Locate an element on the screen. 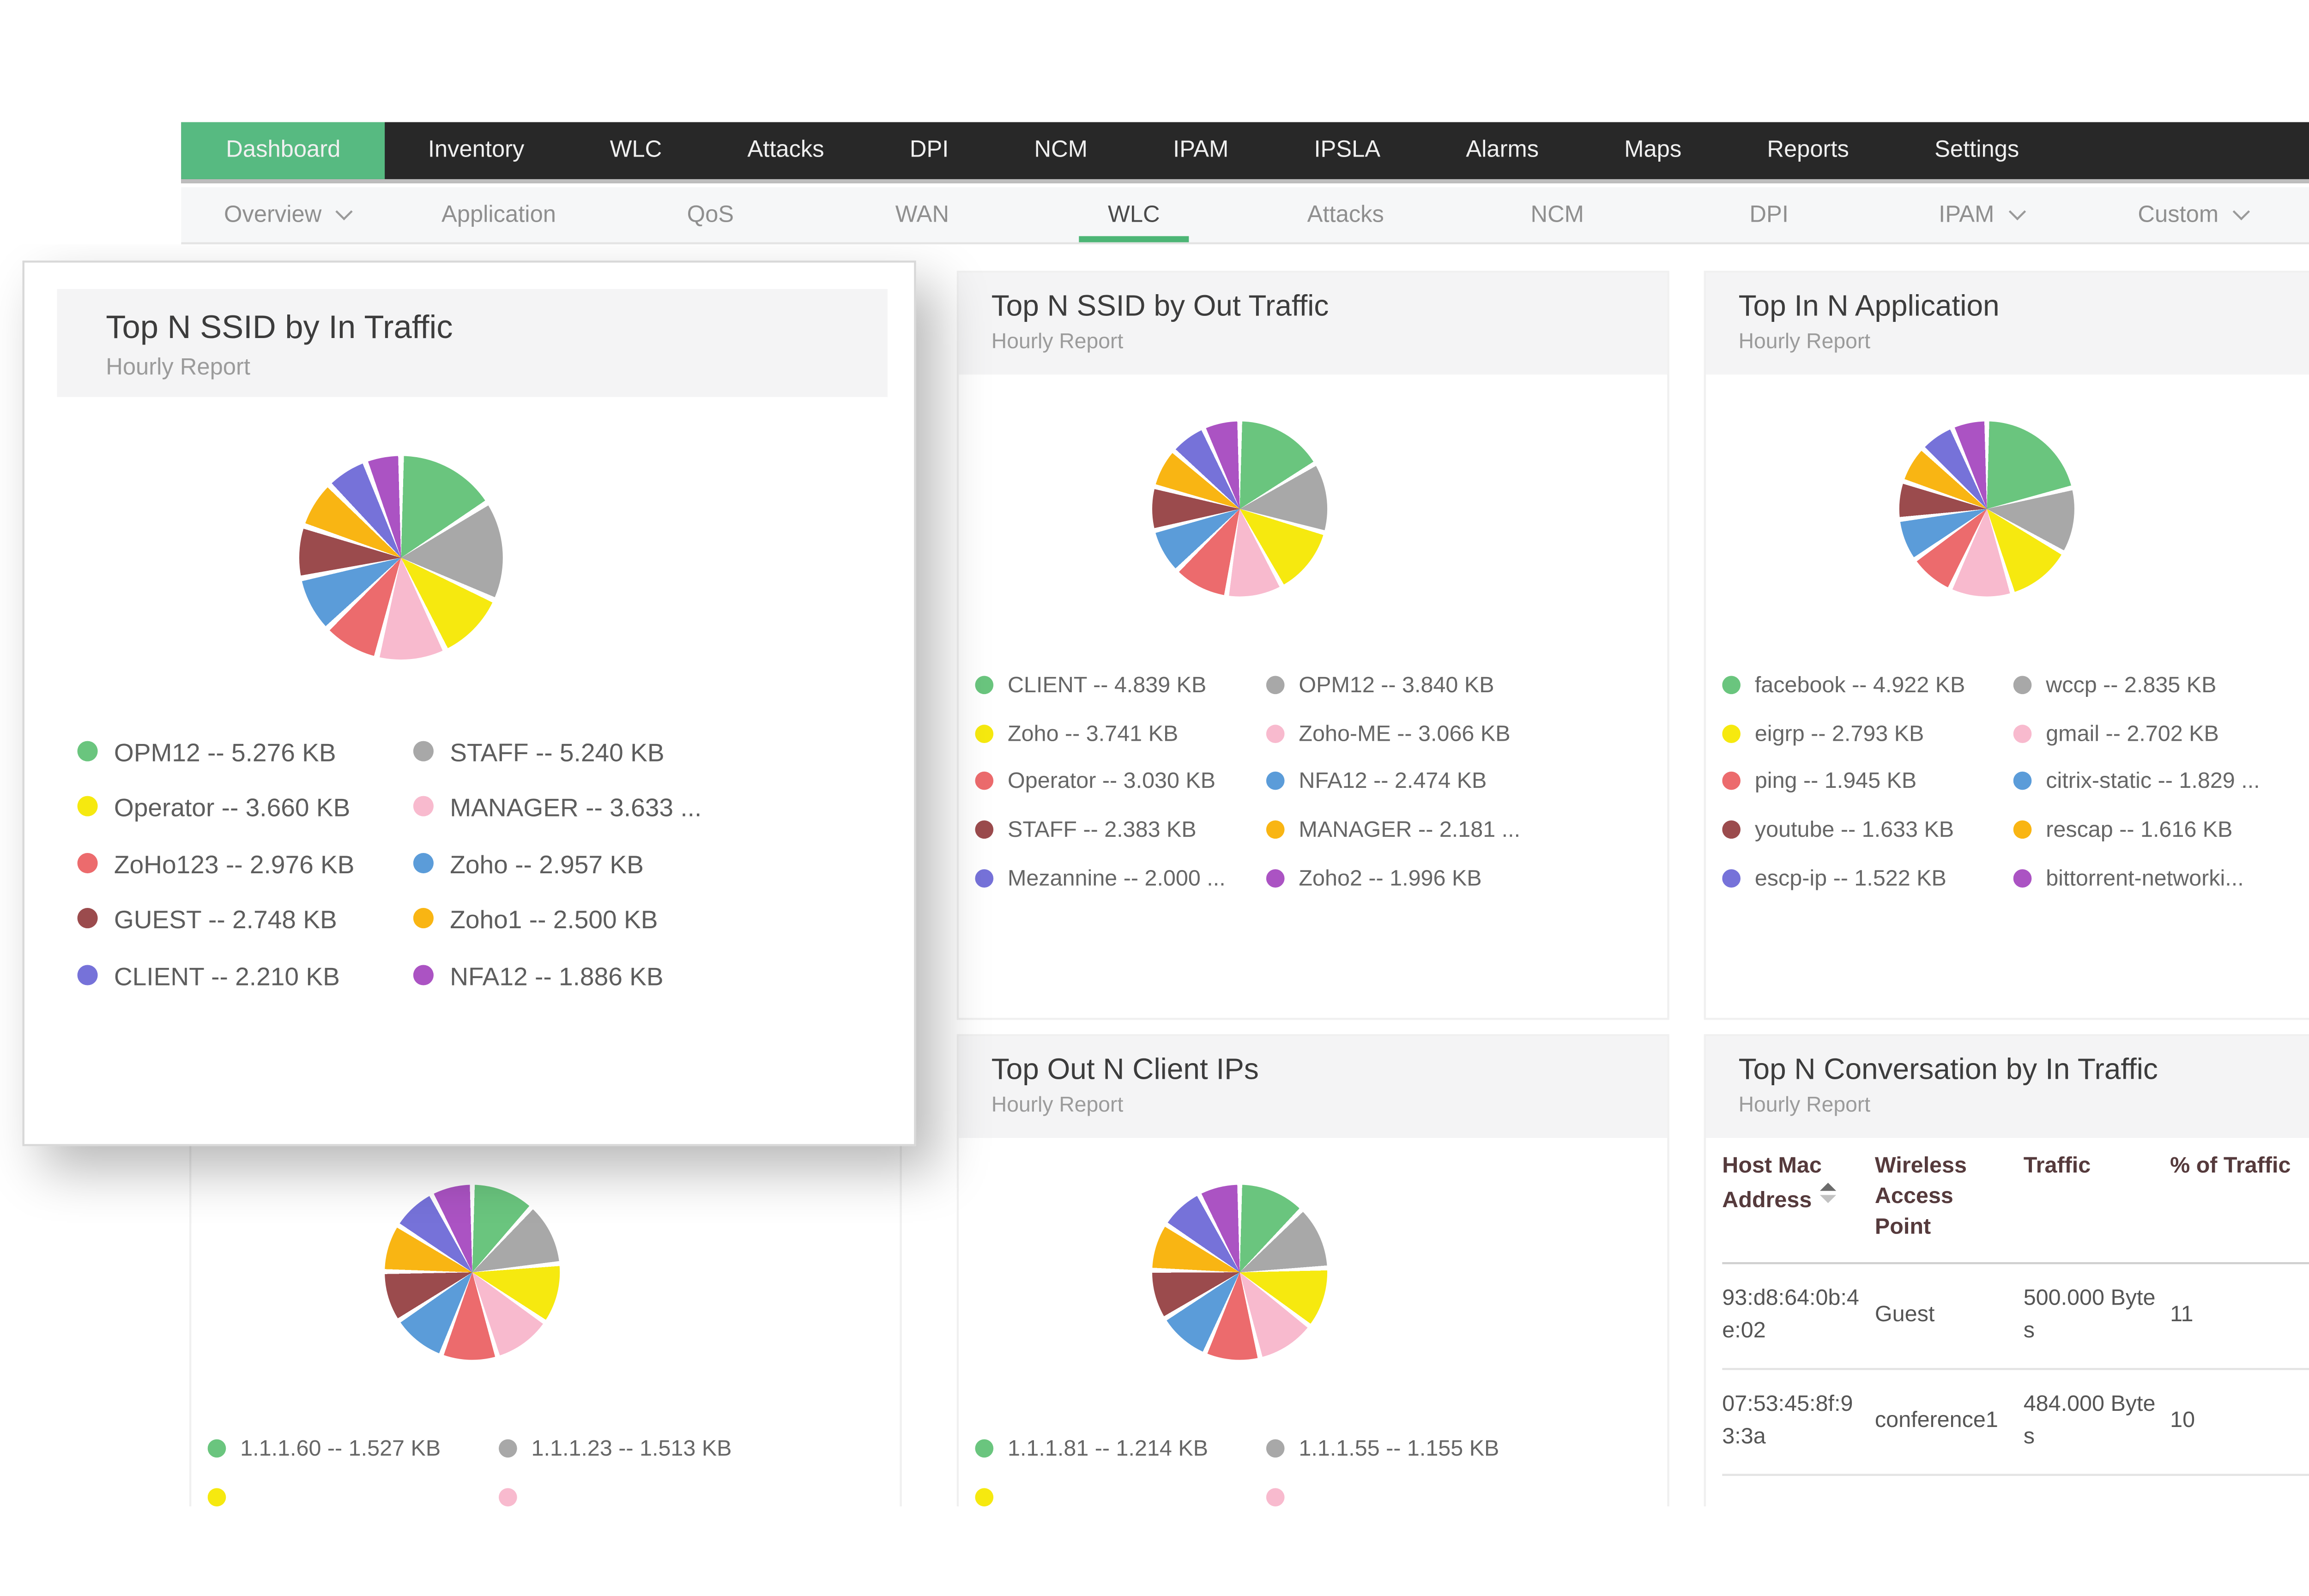 Image resolution: width=2309 pixels, height=1596 pixels. legend-item: Zoho -- 2.957 KB is located at coordinates (654, 865).